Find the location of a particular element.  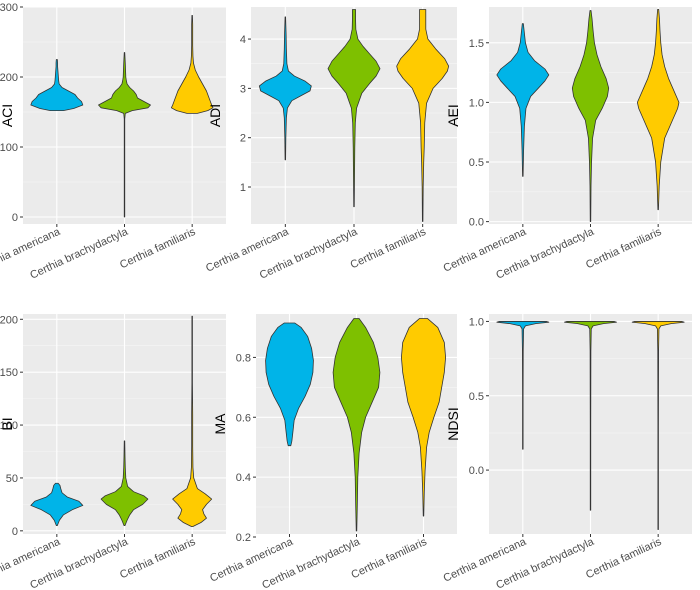

y-tick-label: 2 is located at coordinates (243, 139).